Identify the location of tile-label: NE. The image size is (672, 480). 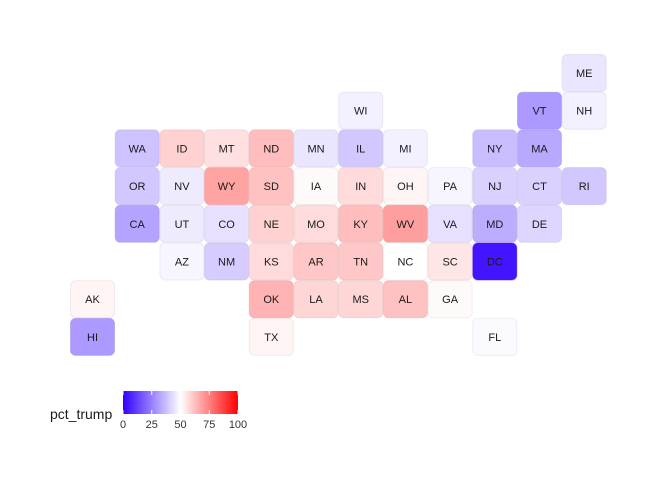
(271, 225).